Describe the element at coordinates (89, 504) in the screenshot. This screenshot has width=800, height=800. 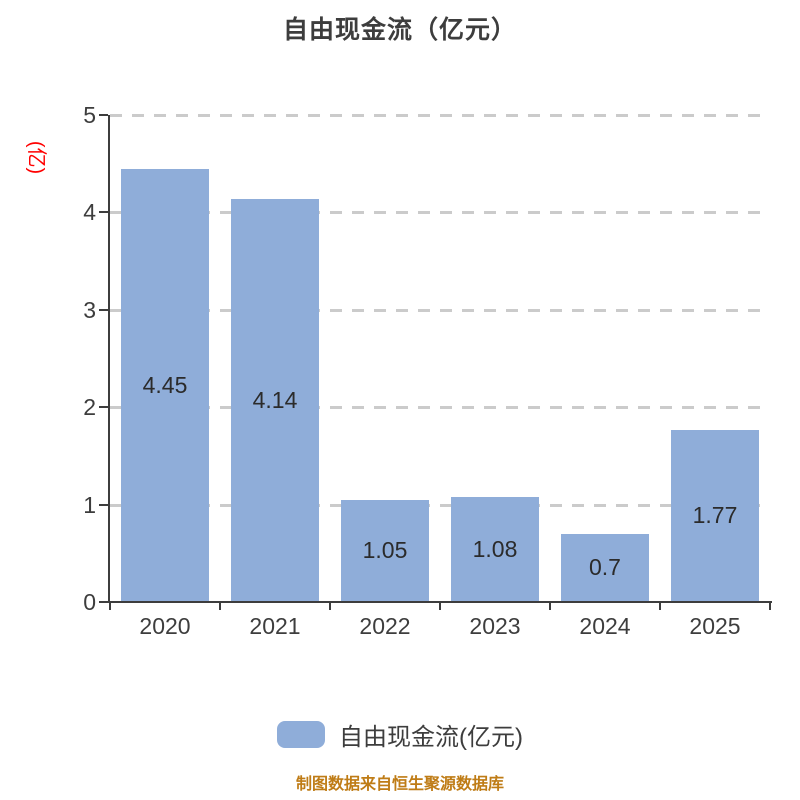
I see `y-tick-label-1: 1` at that location.